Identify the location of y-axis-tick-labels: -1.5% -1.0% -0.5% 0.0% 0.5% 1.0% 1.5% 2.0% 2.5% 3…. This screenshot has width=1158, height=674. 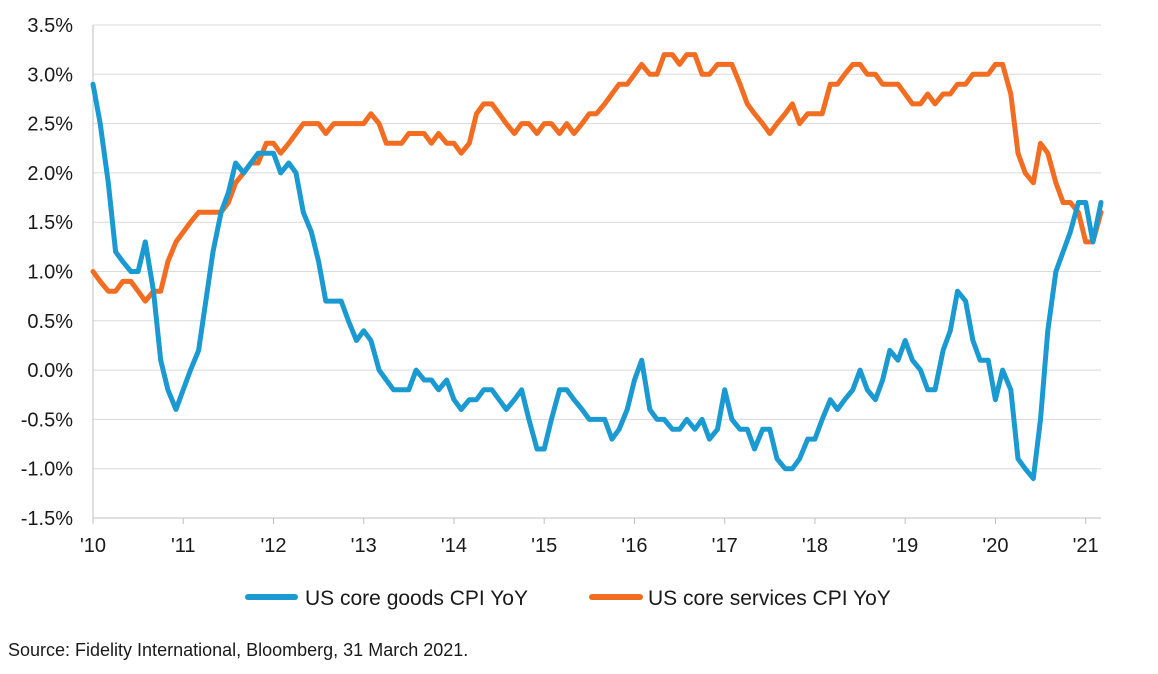
(47, 272).